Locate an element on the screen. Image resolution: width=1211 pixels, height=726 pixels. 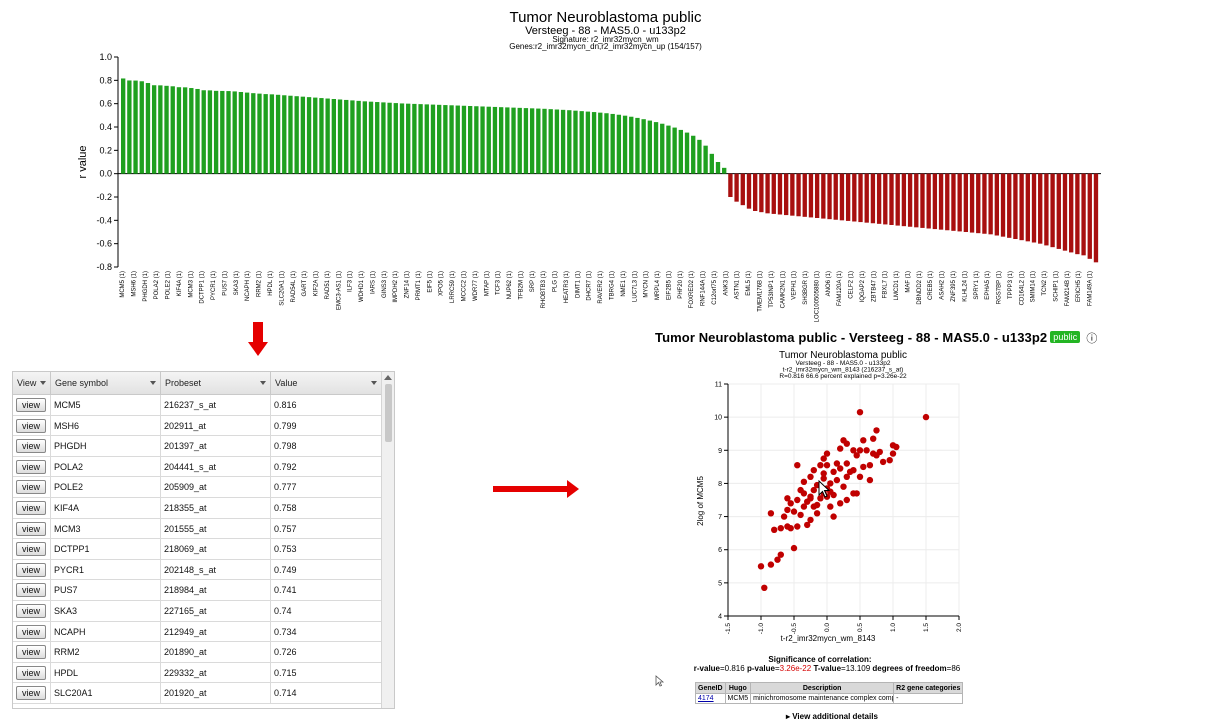
view-additional-details-link: ▸ View additional details is located at coordinates (832, 716).